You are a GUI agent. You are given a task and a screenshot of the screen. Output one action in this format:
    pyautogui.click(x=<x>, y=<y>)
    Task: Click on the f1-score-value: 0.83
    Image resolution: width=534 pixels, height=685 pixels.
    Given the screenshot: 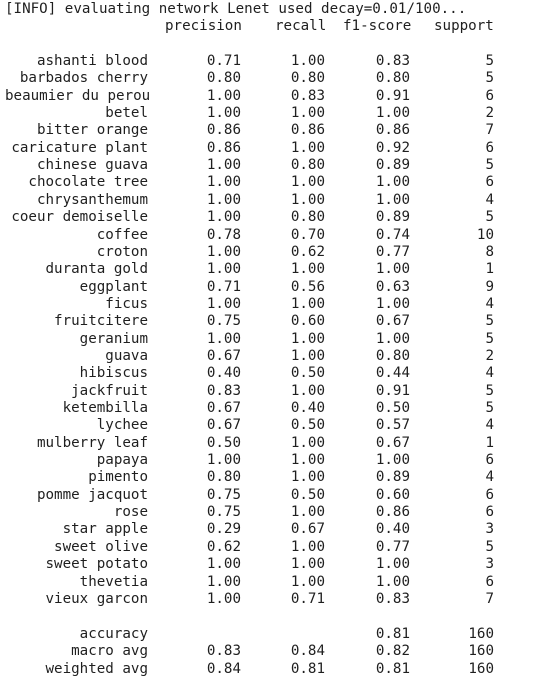 What is the action you would take?
    pyautogui.click(x=392, y=598)
    